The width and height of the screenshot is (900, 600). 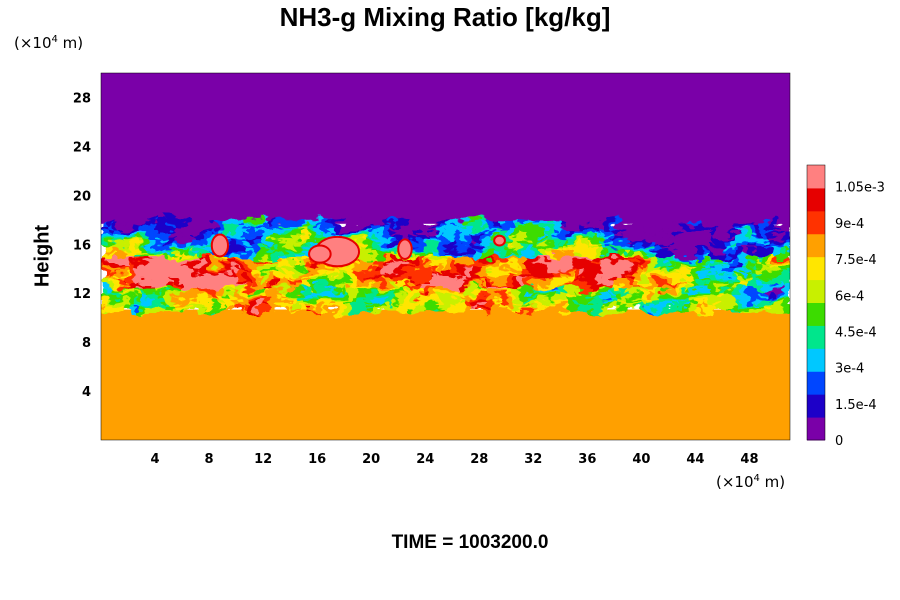 What do you see at coordinates (445, 266) in the screenshot?
I see `mixing-layer` at bounding box center [445, 266].